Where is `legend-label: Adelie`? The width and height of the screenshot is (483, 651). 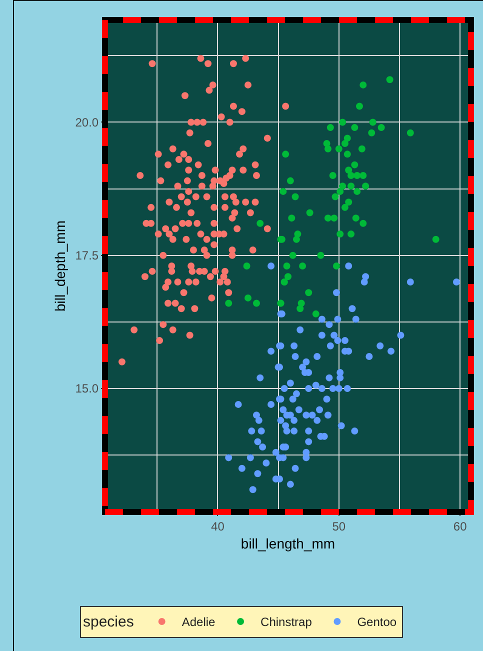 legend-label: Adelie is located at coordinates (199, 622).